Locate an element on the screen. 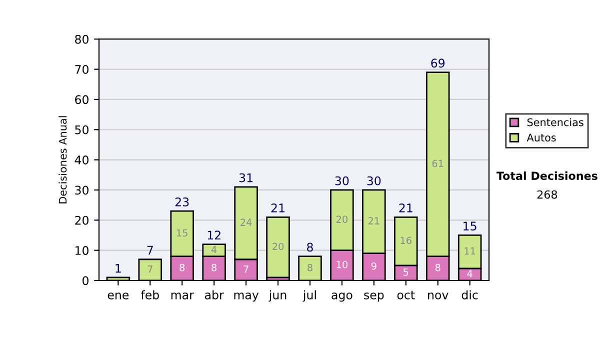 Image resolution: width=600 pixels, height=340 pixels. x-tick-label: nov is located at coordinates (438, 296).